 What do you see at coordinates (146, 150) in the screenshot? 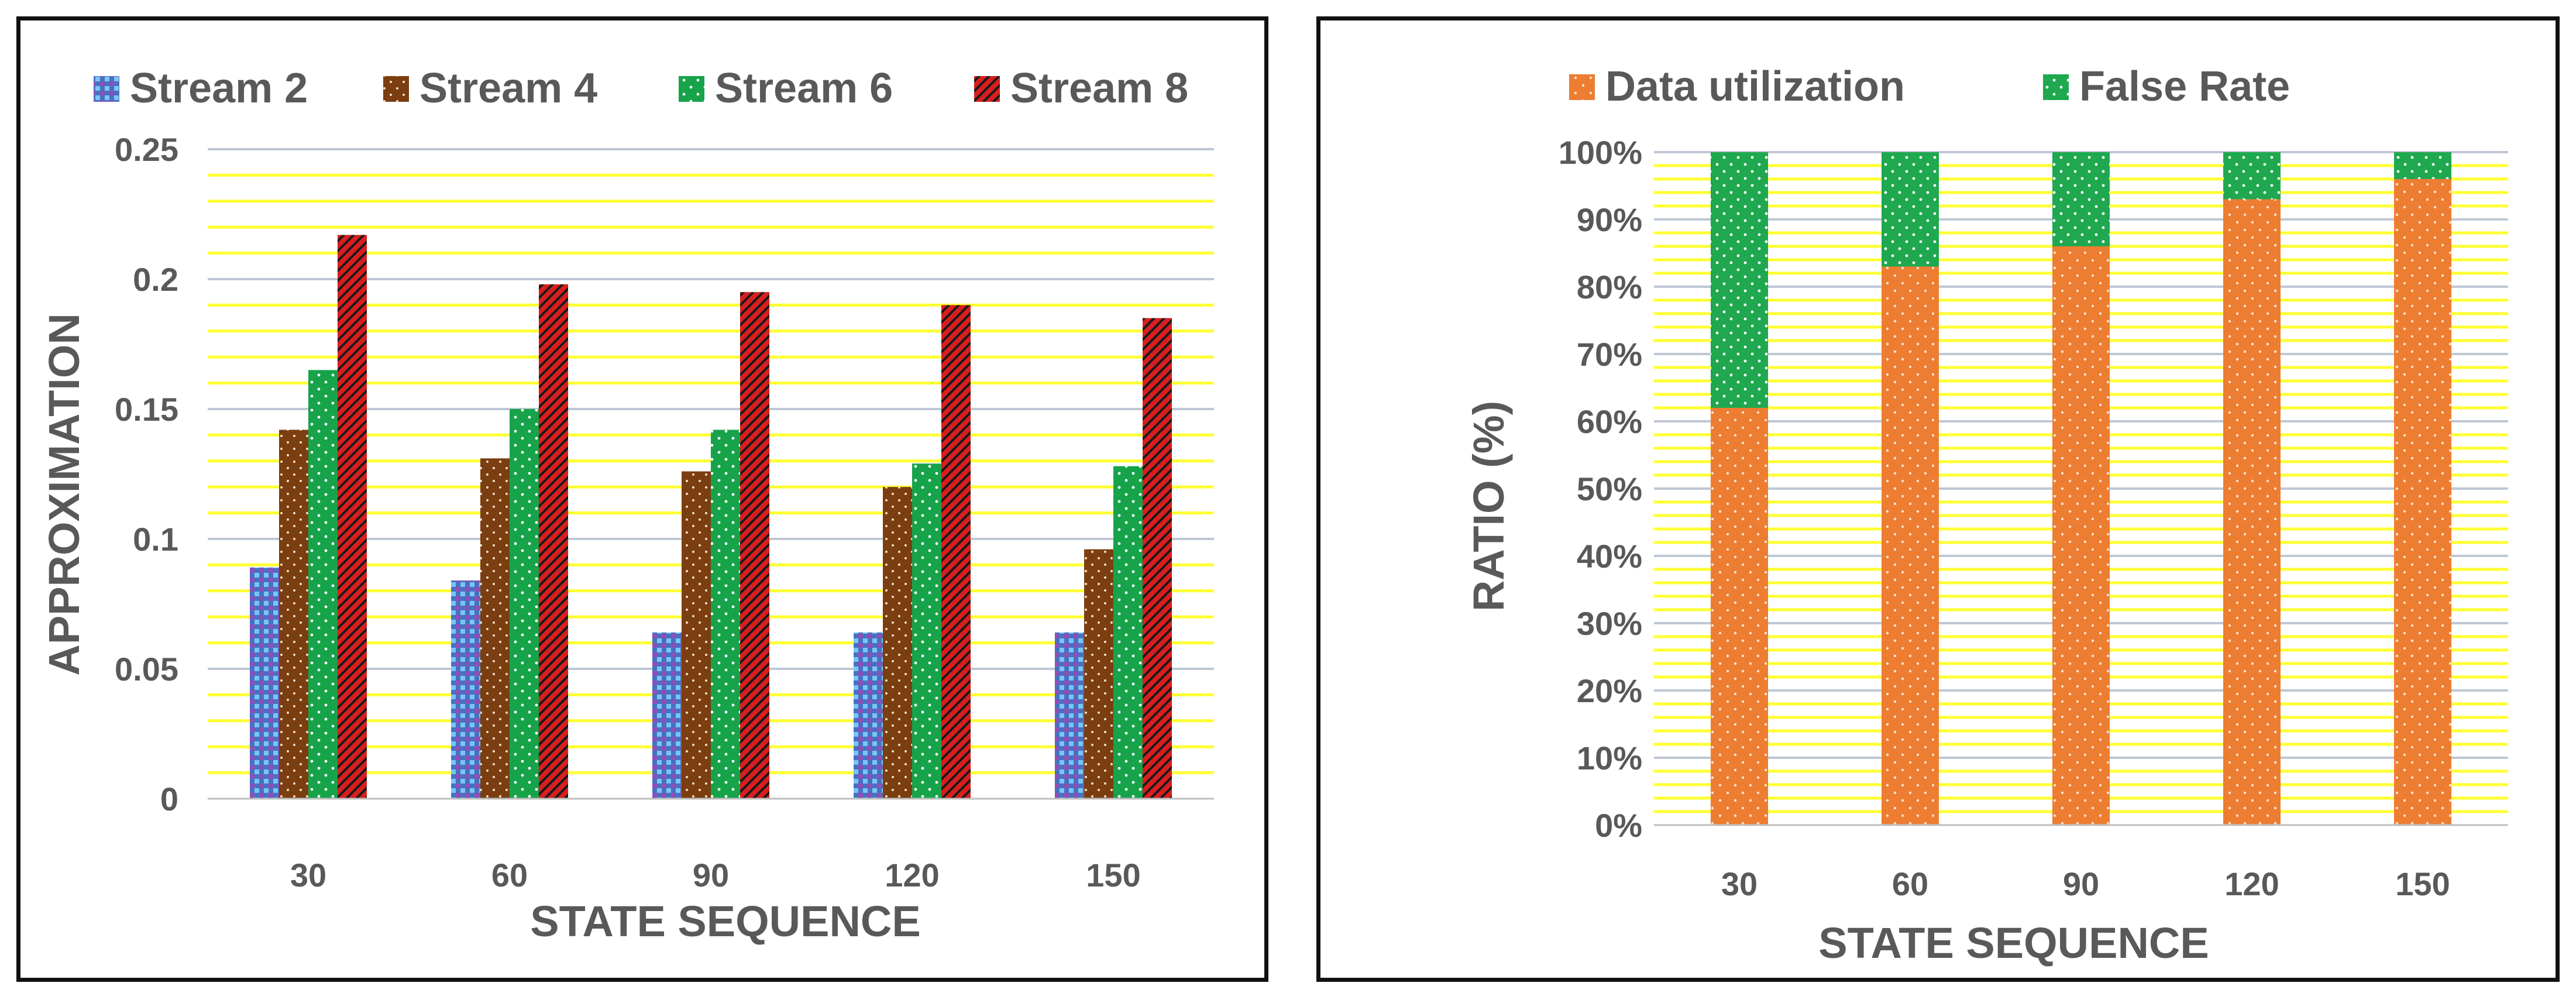
I see `y-tick-label: 0.25` at bounding box center [146, 150].